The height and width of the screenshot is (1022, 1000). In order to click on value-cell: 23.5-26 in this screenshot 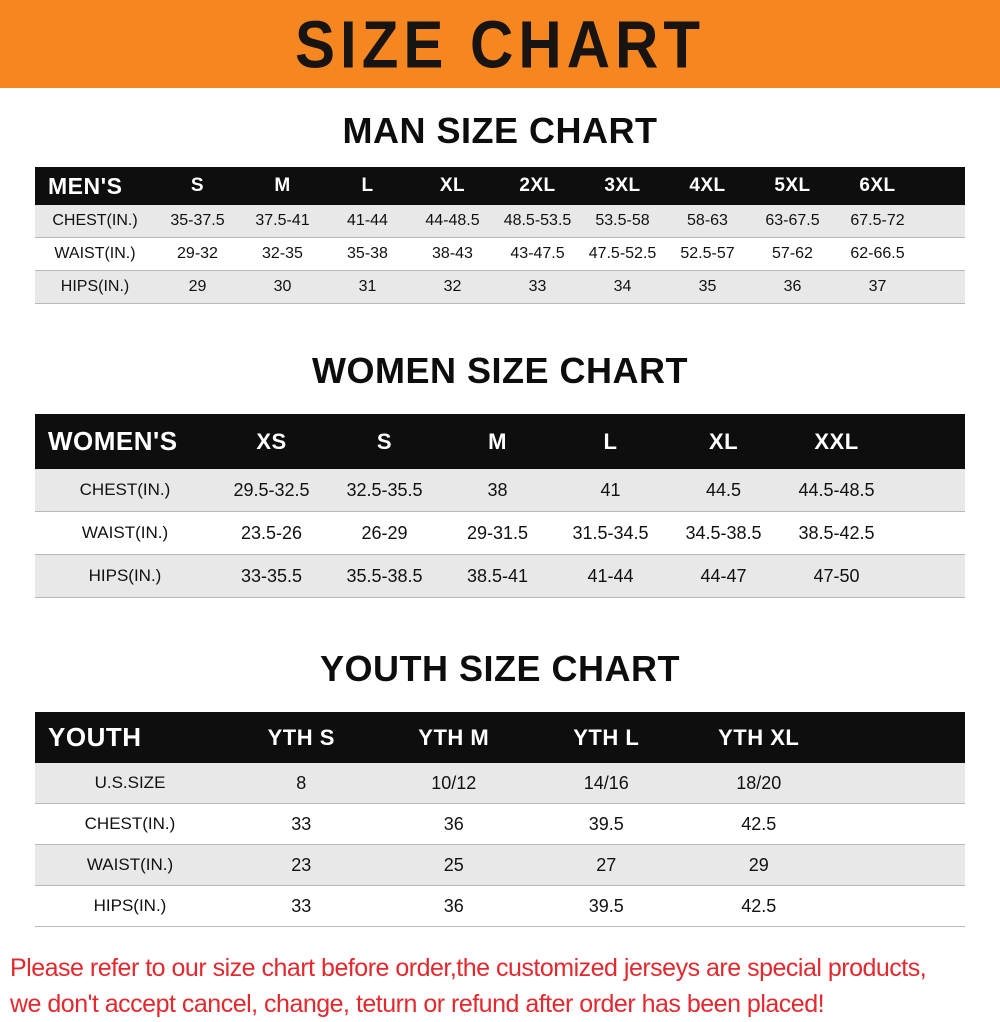, I will do `click(271, 533)`.